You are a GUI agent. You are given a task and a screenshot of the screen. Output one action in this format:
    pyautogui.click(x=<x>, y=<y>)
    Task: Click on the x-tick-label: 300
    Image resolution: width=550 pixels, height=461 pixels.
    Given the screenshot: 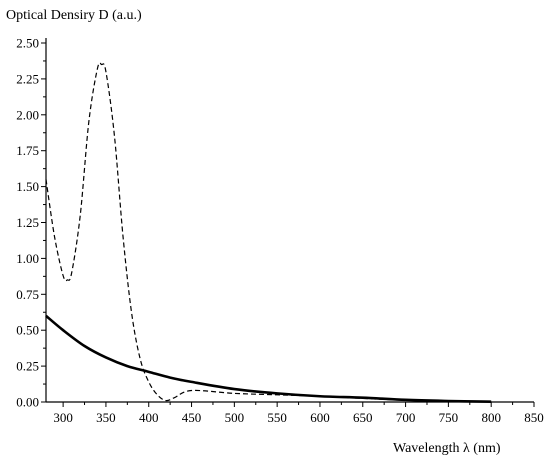 What is the action you would take?
    pyautogui.click(x=63, y=417)
    